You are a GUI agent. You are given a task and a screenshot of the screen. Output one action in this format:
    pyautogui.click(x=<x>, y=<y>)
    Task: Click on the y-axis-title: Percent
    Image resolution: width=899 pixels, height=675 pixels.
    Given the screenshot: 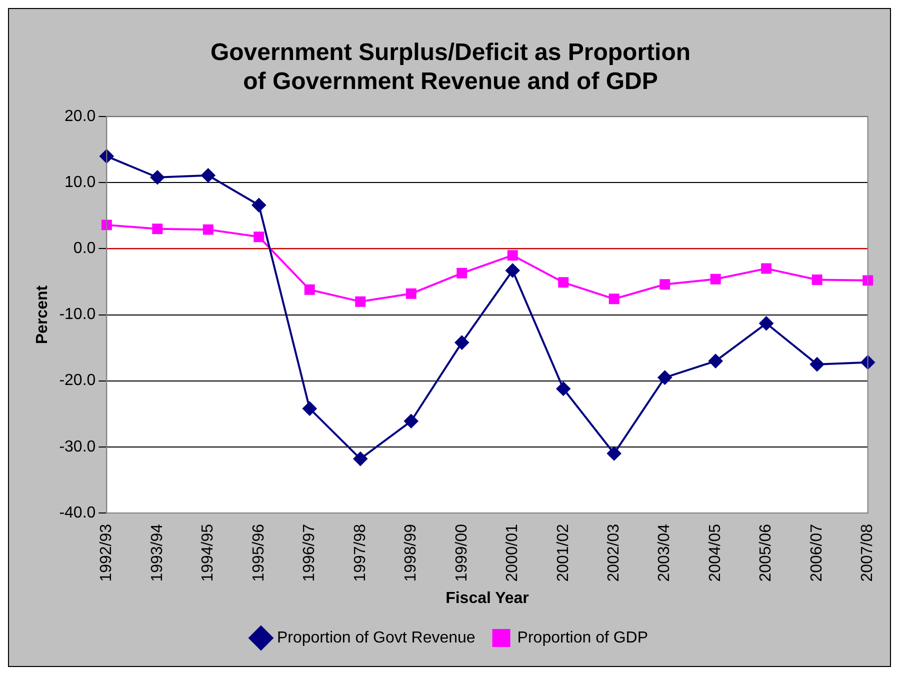 What is the action you would take?
    pyautogui.click(x=43, y=314)
    